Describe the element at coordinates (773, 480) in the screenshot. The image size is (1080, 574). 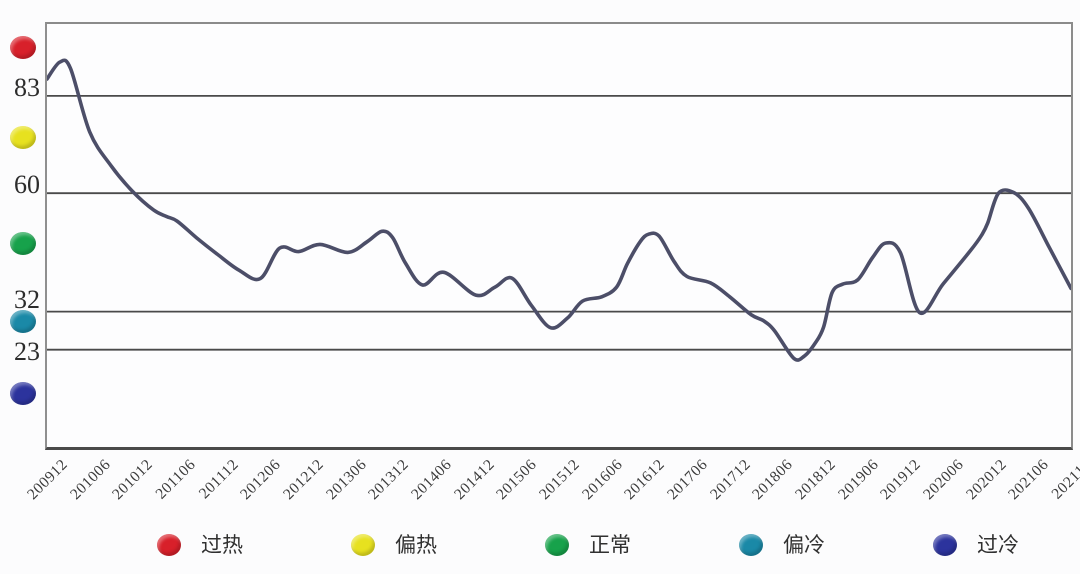
I see `x-axis-label-201806: 201806` at that location.